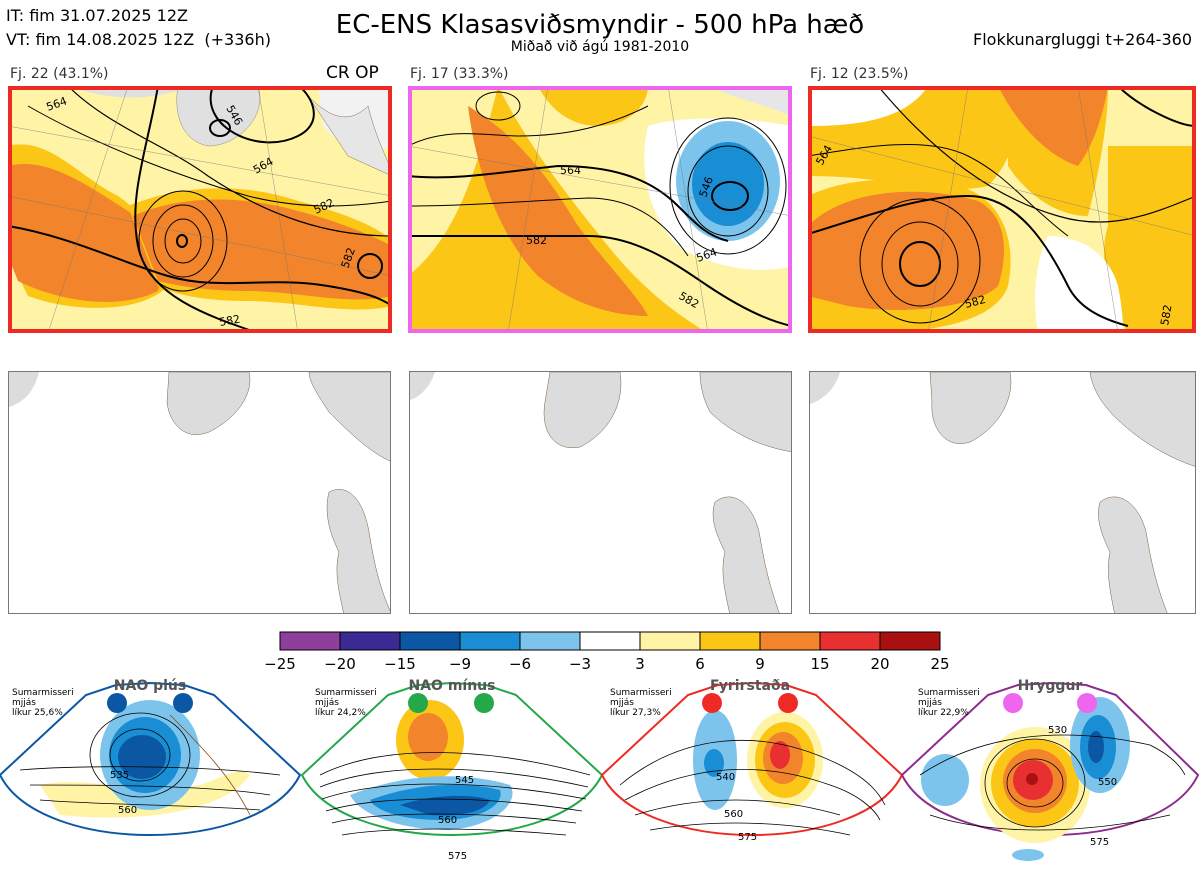 The width and height of the screenshot is (1200, 875). What do you see at coordinates (819, 664) in the screenshot?
I see `colorbar-tick-label: 15` at bounding box center [819, 664].